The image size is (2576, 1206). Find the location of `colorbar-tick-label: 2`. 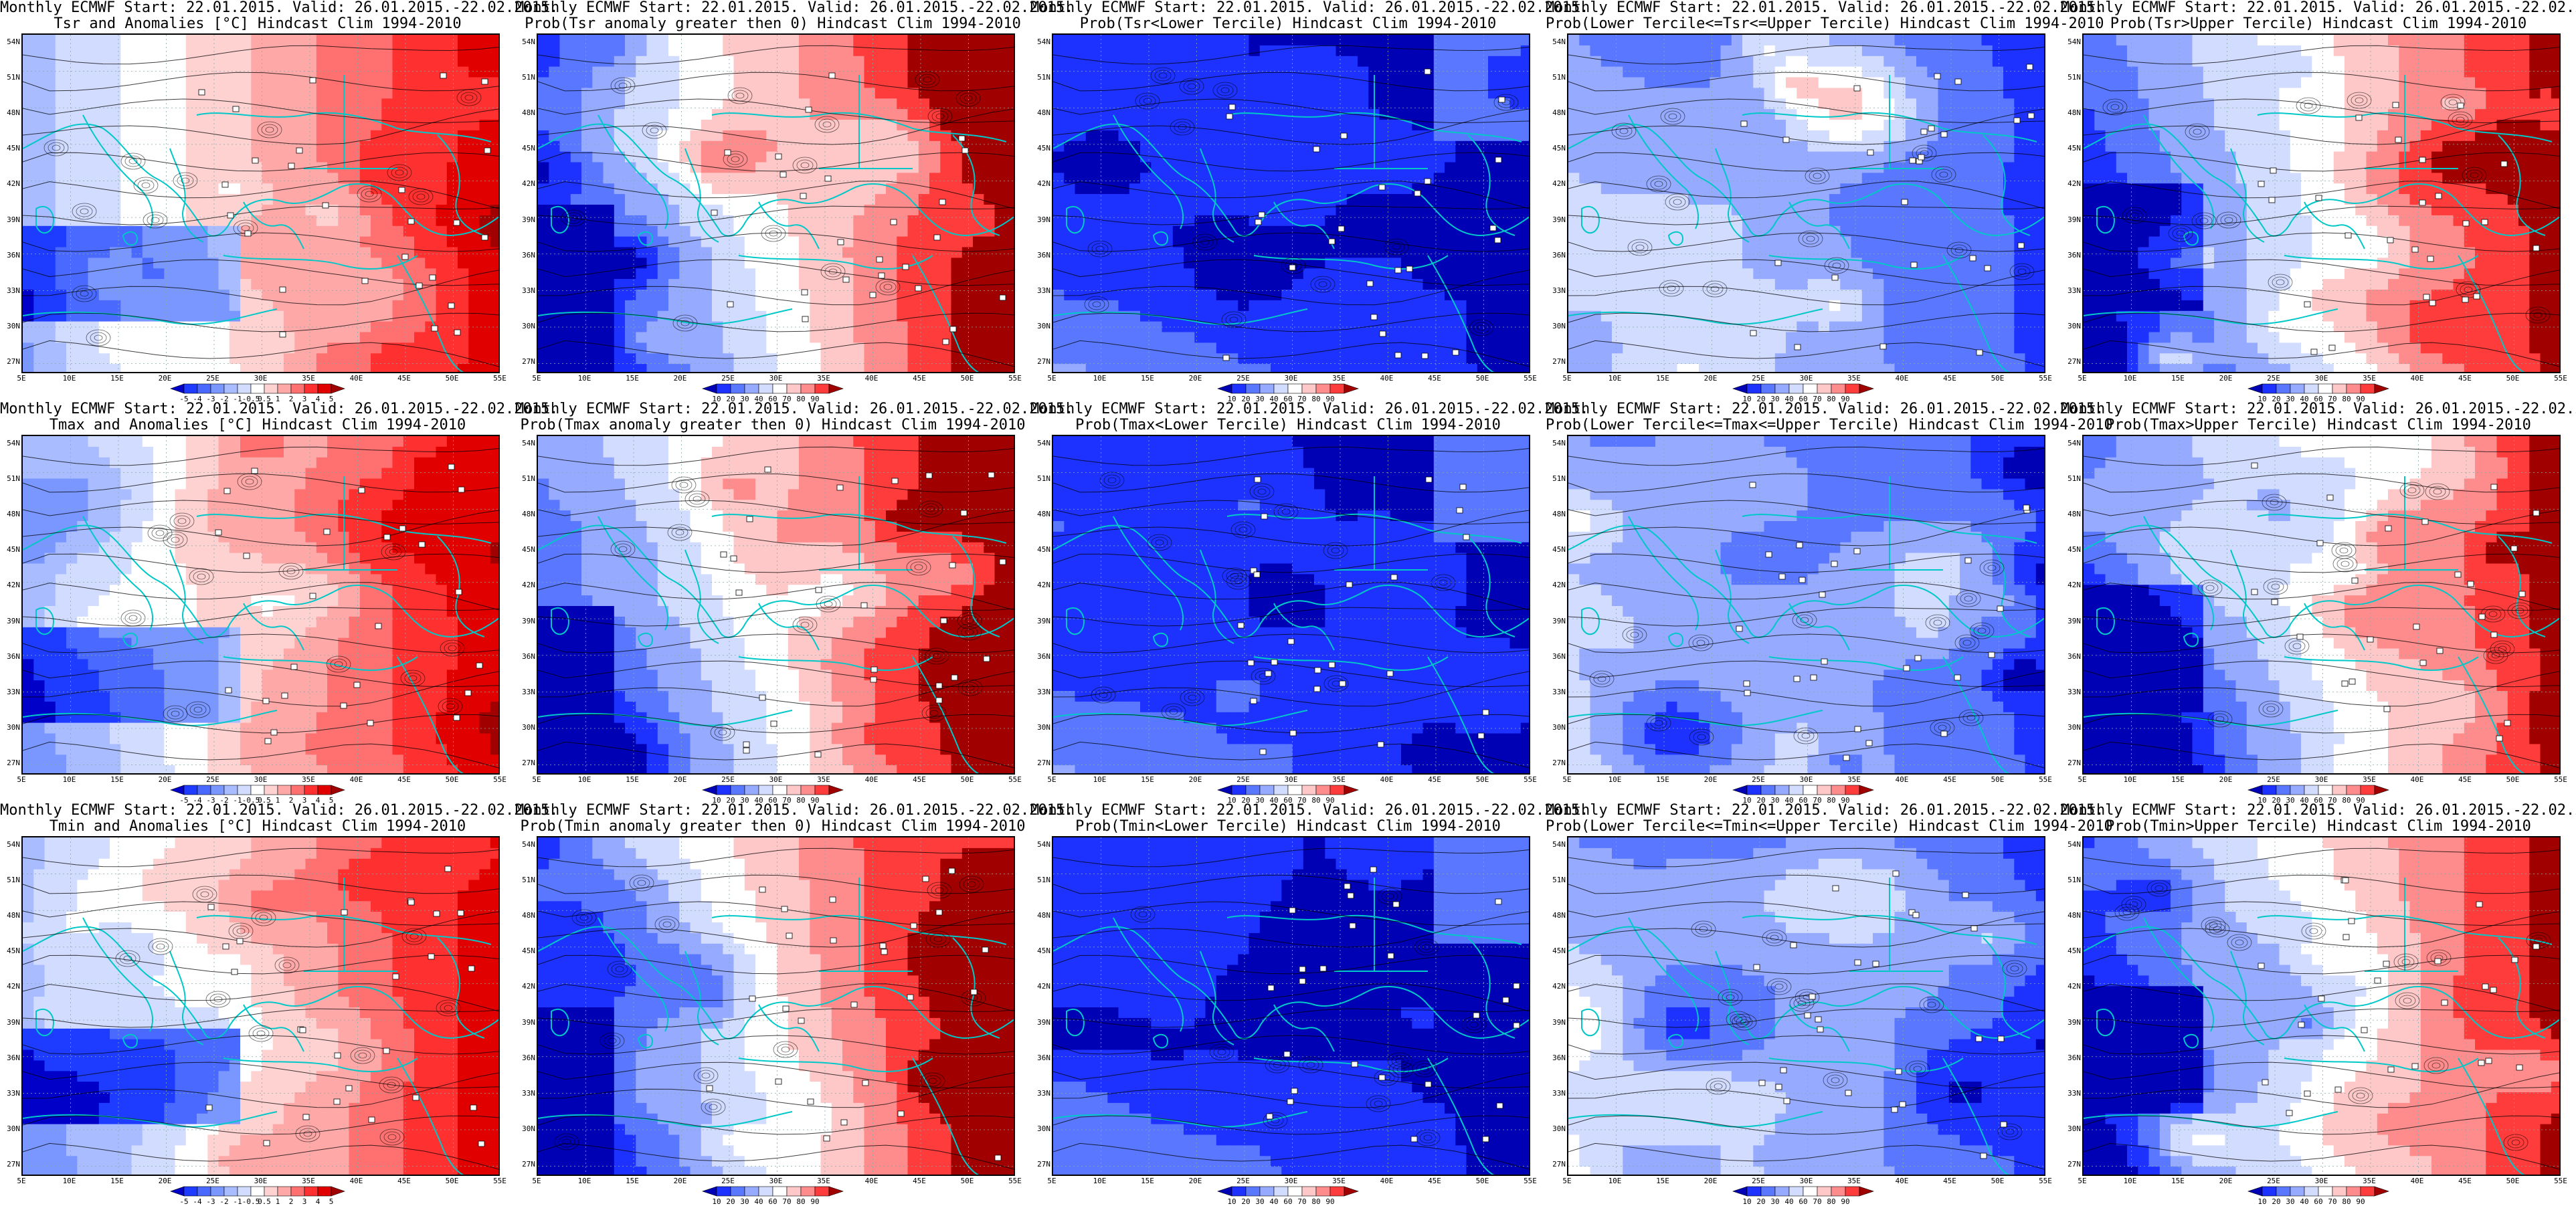

colorbar-tick-label: 2 is located at coordinates (291, 1201).